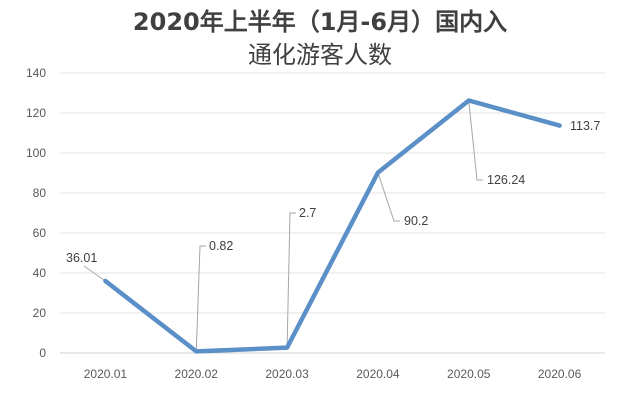  Describe the element at coordinates (469, 374) in the screenshot. I see `x-tick-label: 2020.05` at that location.